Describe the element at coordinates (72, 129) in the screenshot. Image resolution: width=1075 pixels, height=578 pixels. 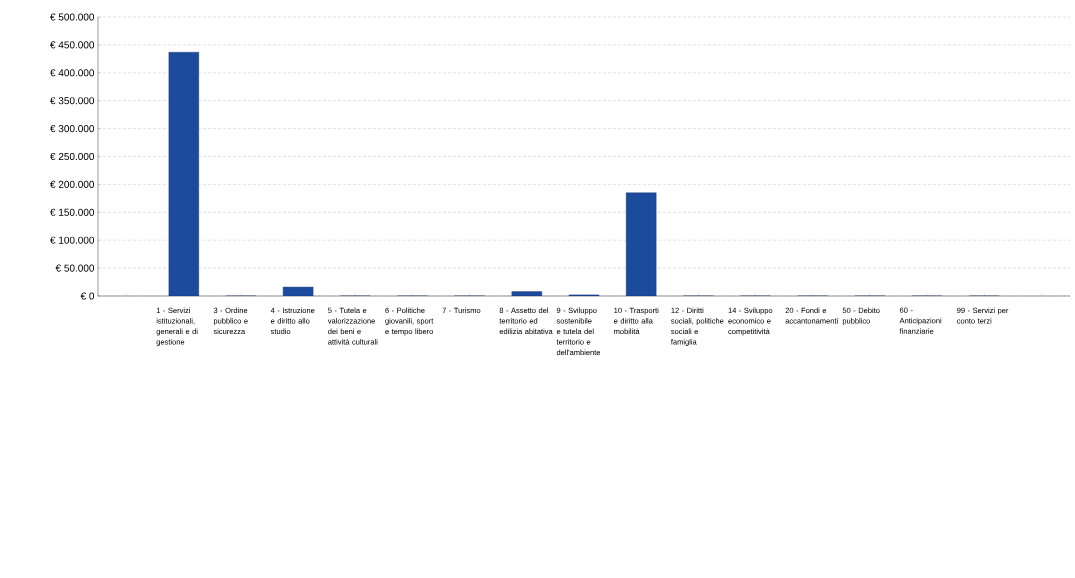
I see `y-tick-label: € 300.000` at that location.